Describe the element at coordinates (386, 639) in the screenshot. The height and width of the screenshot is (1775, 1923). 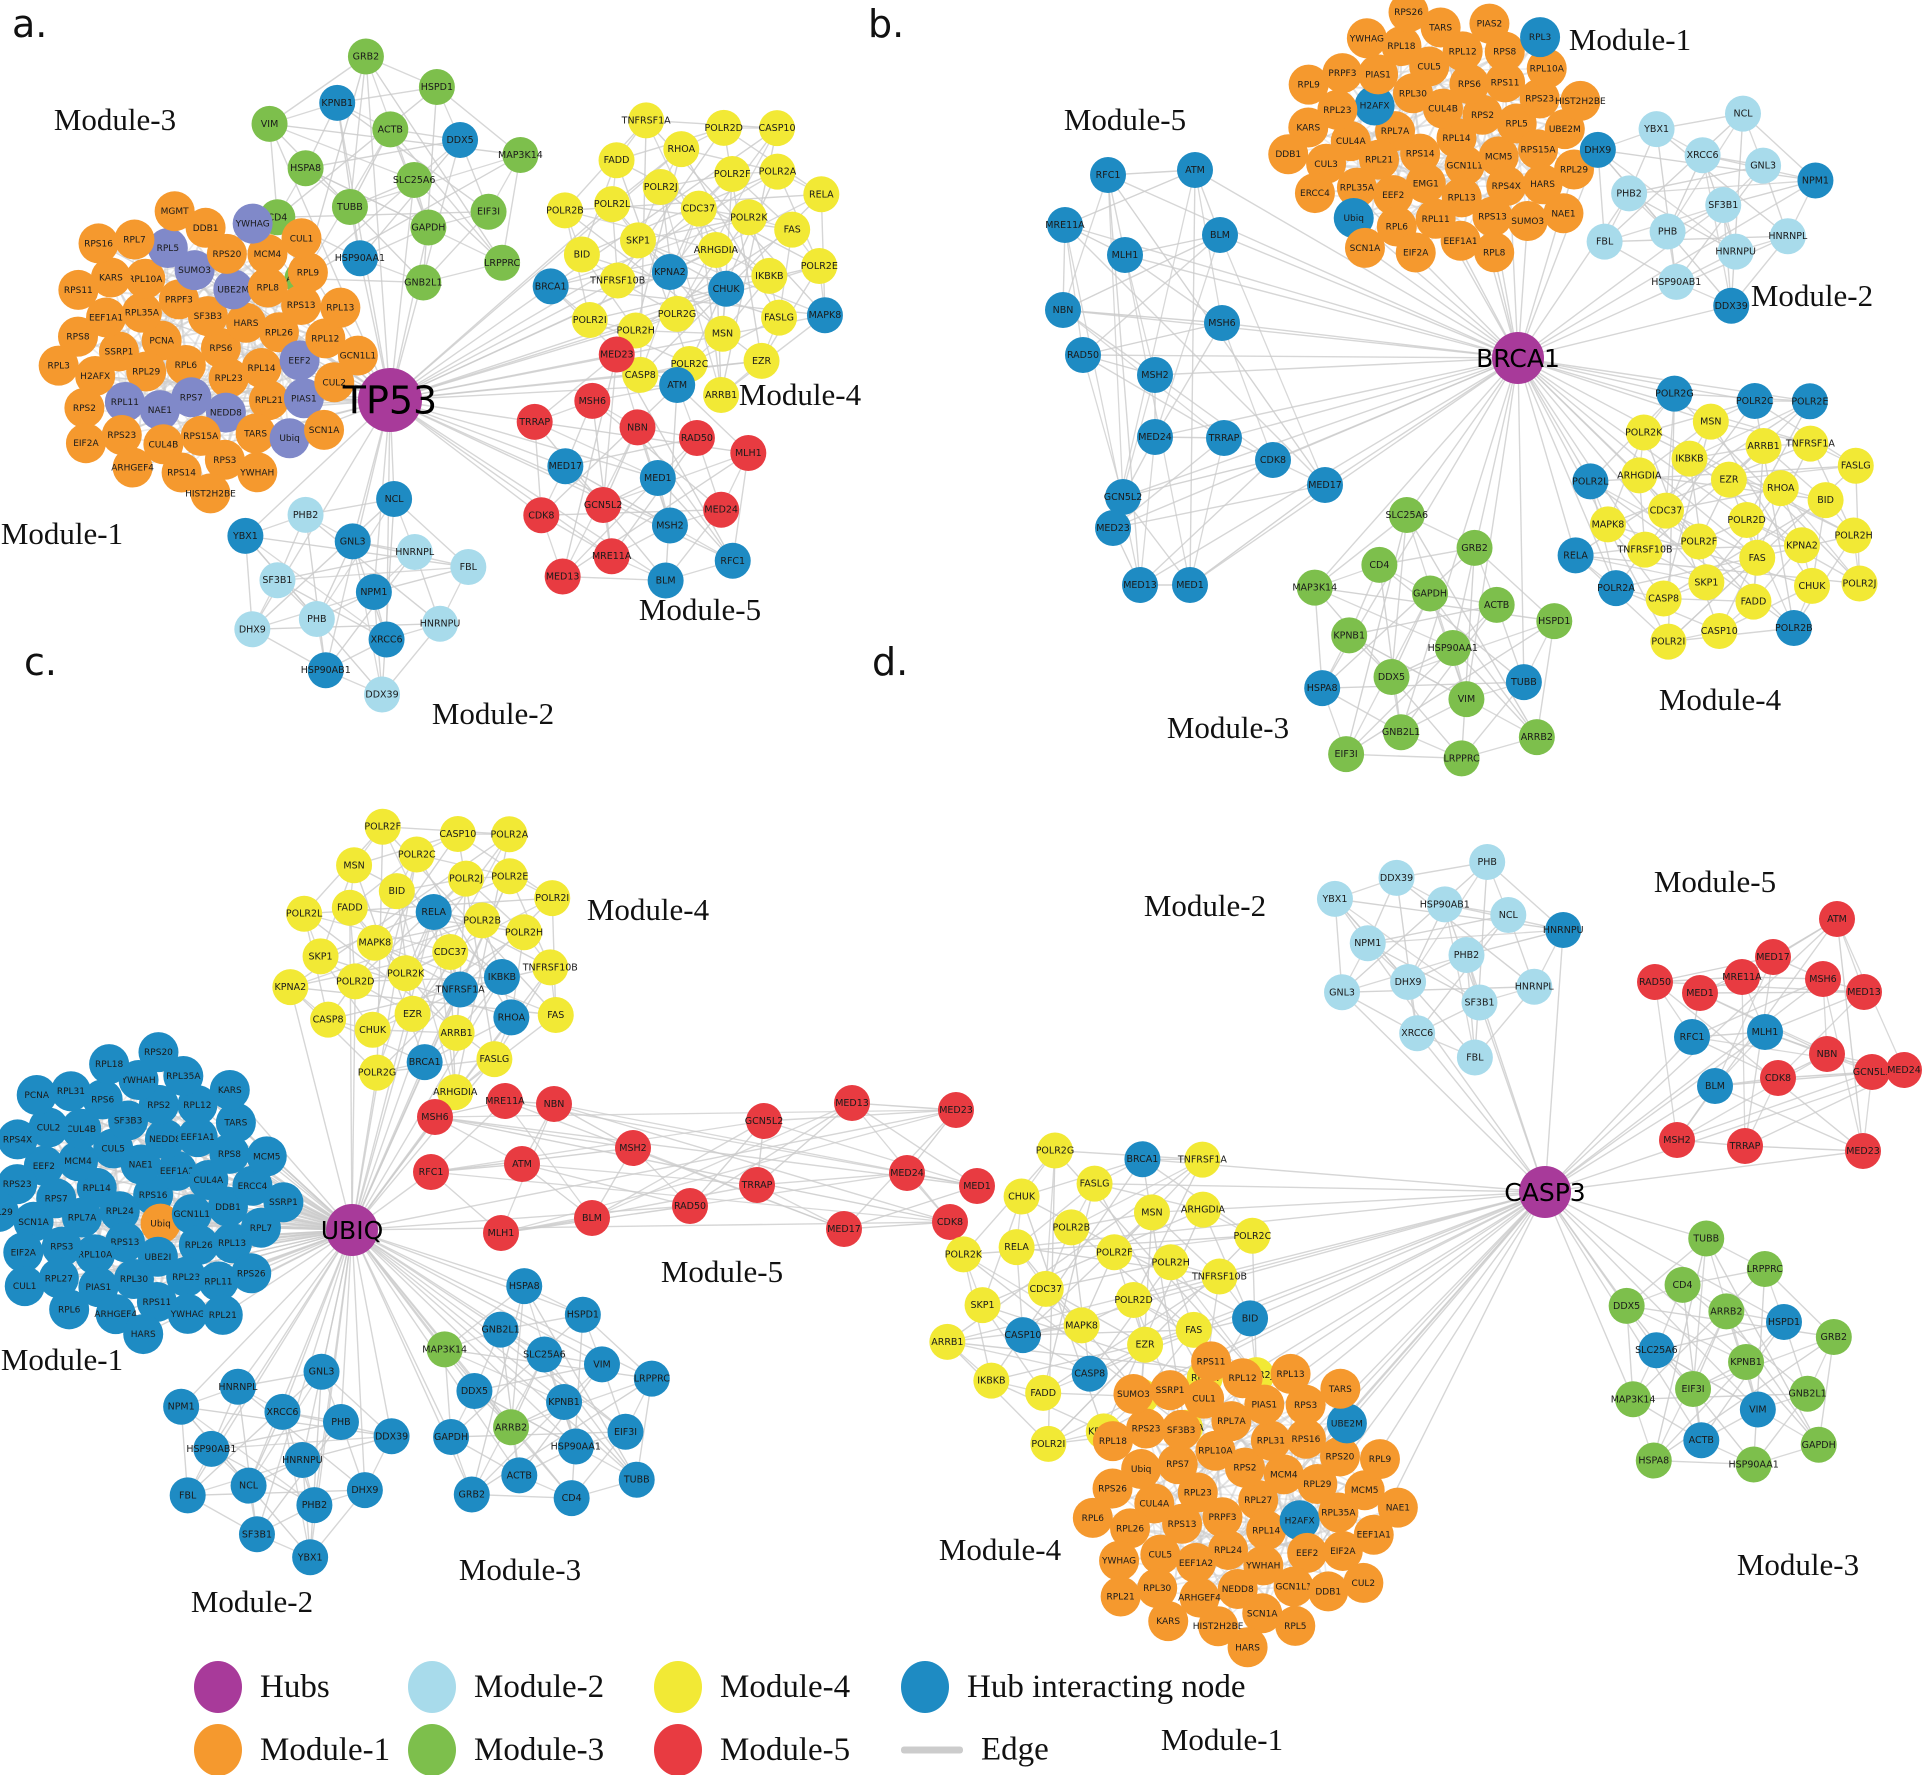
I see `node-XRCC6` at that location.